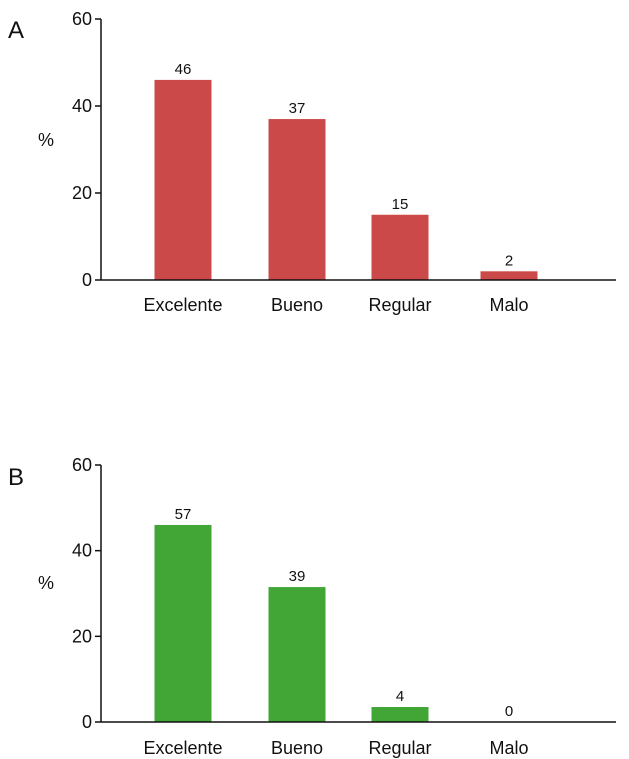  What do you see at coordinates (82, 193) in the screenshot?
I see `y-tick-label-20-a: 20` at bounding box center [82, 193].